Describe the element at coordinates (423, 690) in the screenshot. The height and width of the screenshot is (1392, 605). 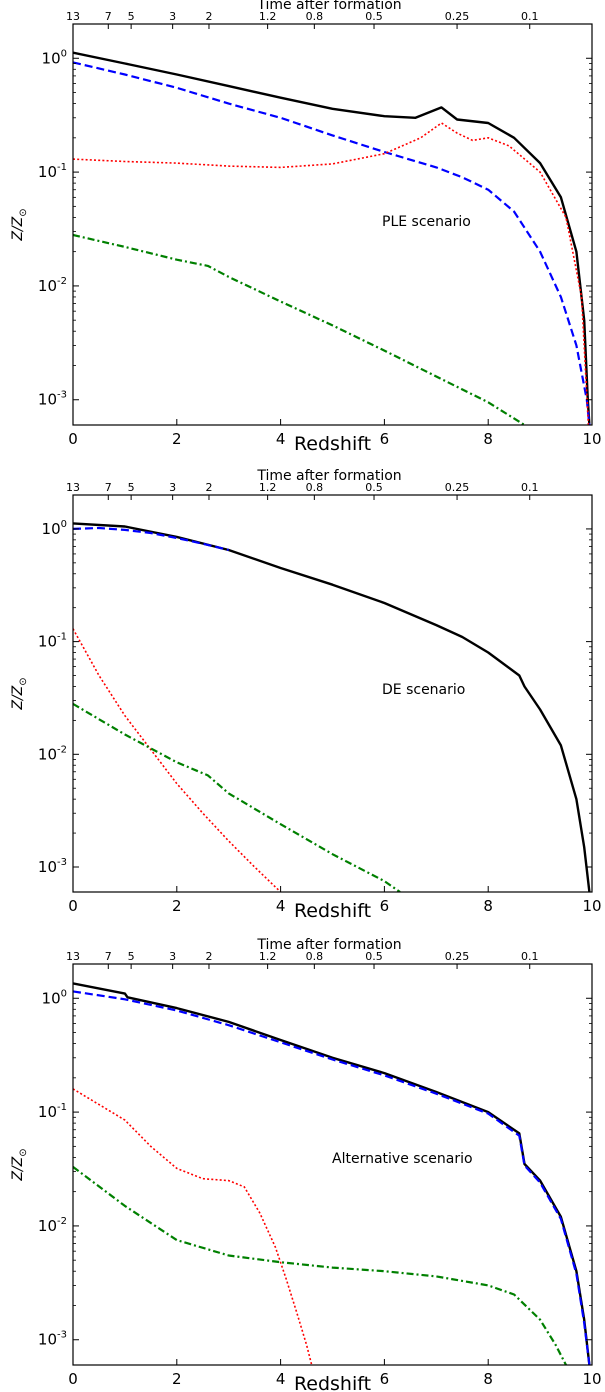
I see `scenario-label: DE scenario` at that location.